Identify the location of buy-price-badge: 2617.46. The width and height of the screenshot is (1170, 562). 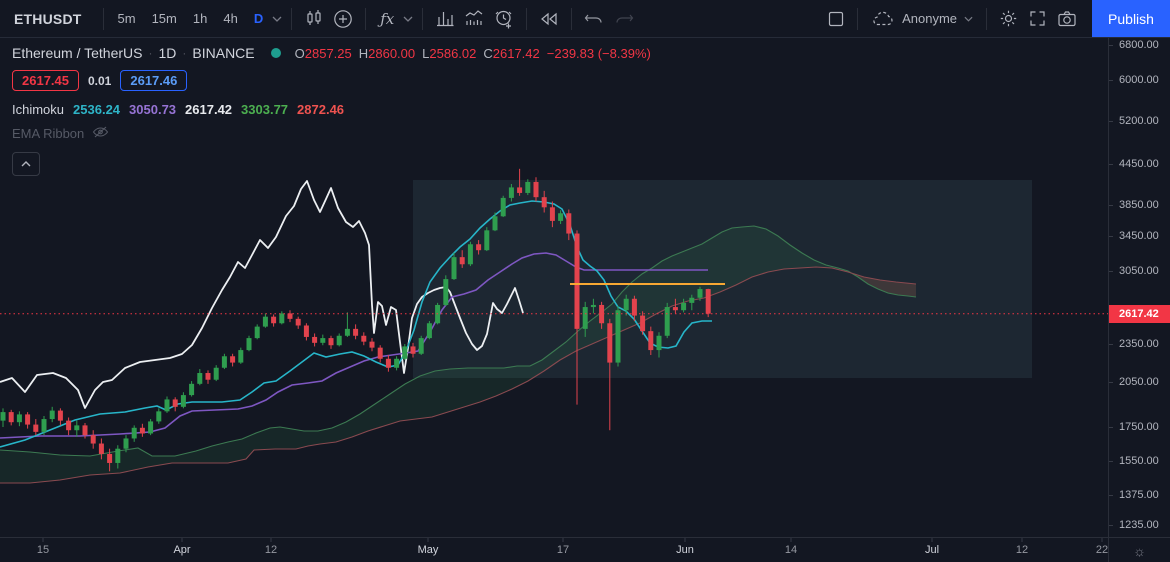
(154, 80).